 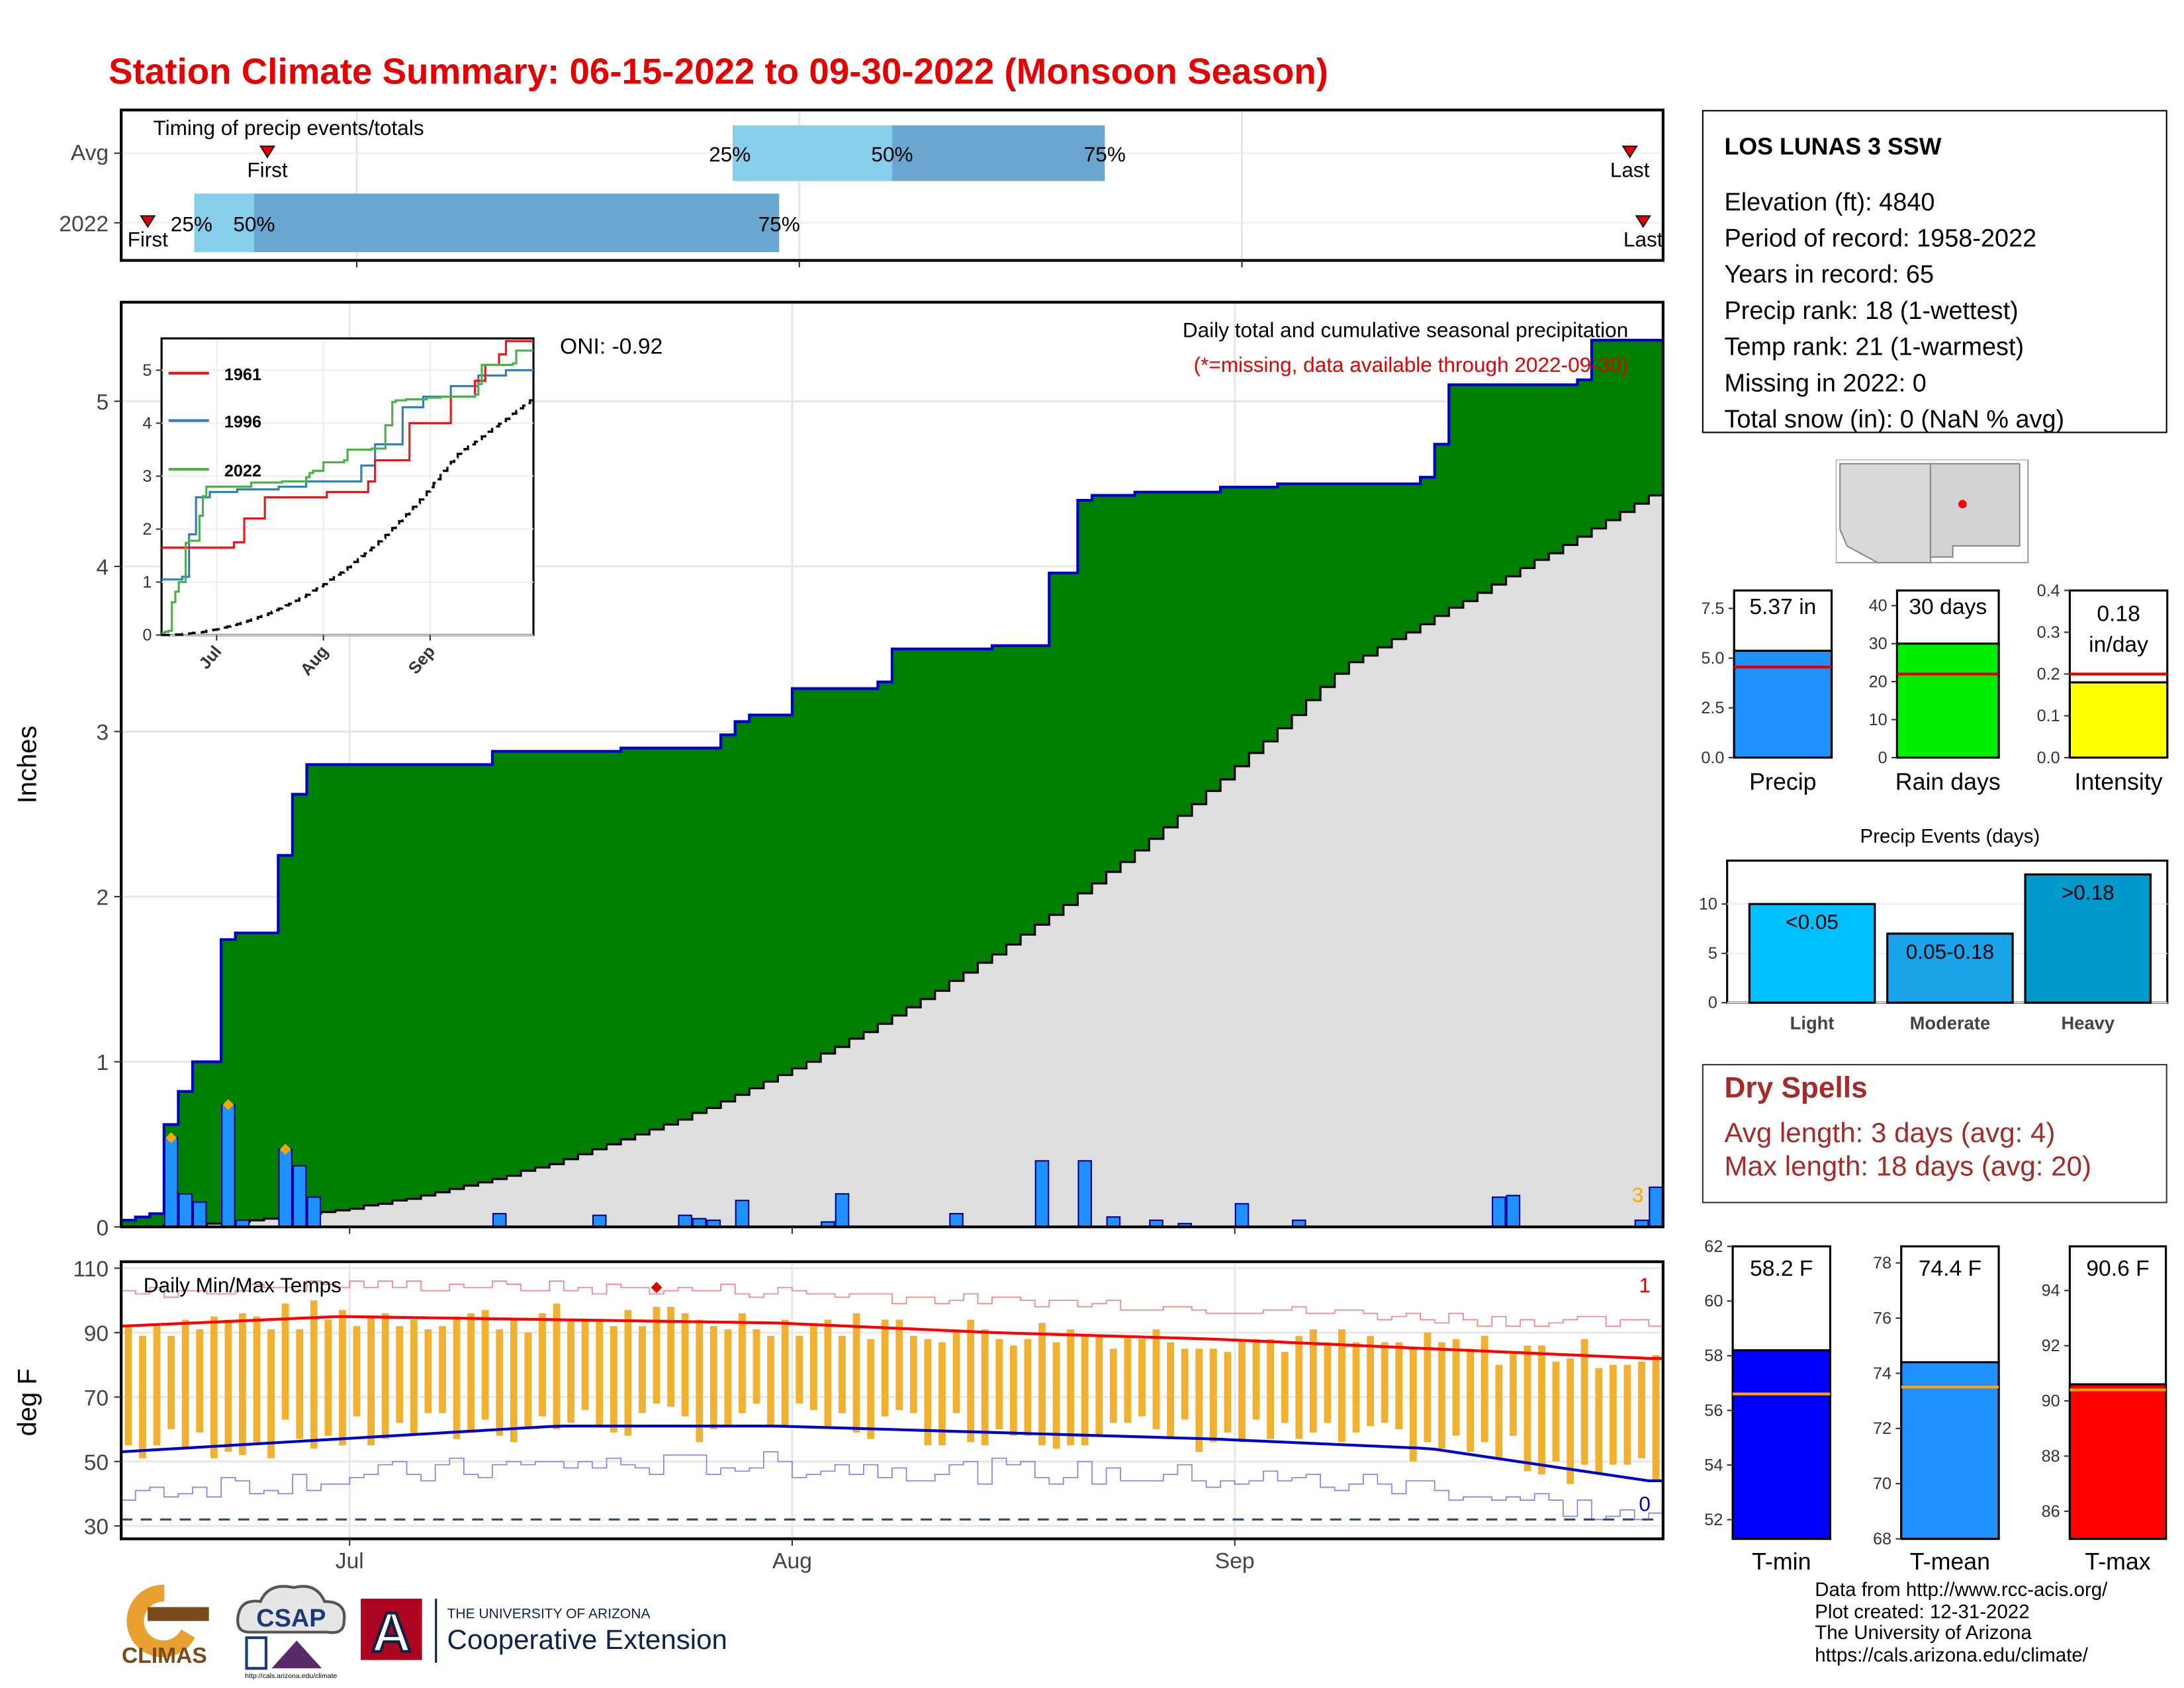 I want to click on minibar-1-tick-label-3: 30, so click(x=1878, y=644).